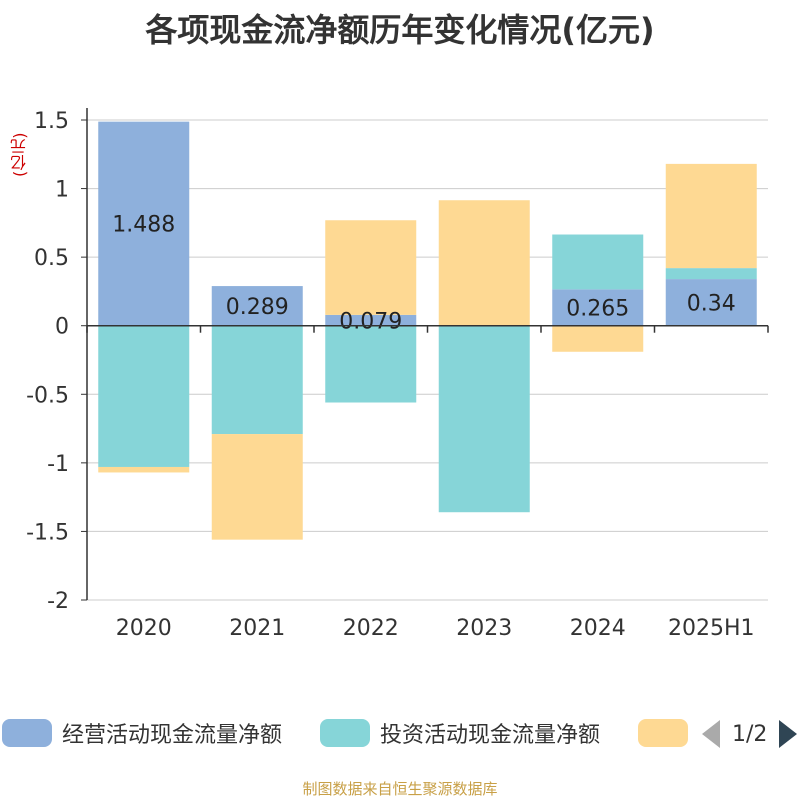 This screenshot has width=800, height=800. Describe the element at coordinates (371, 364) in the screenshot. I see `bar-series1-2022` at that location.